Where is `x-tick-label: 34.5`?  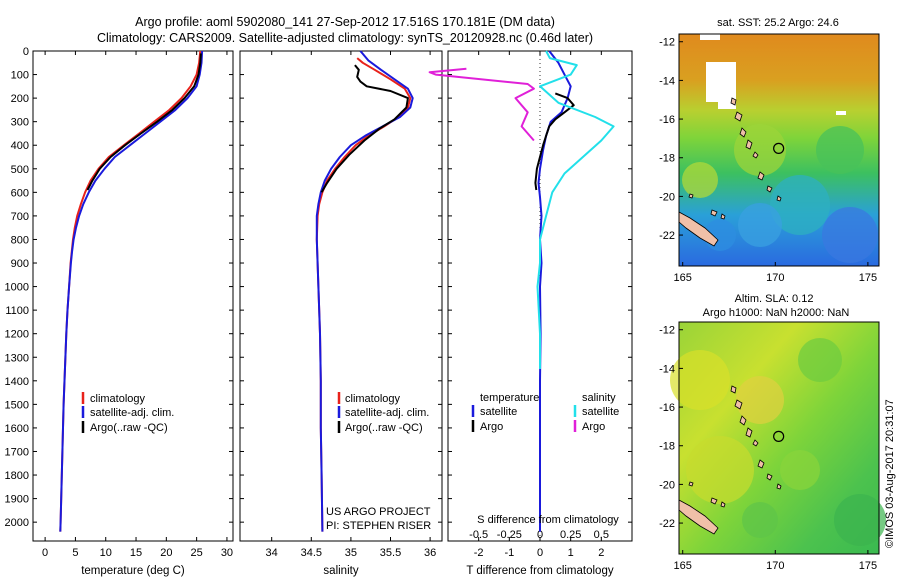
x-tick-label: 34.5 is located at coordinates (311, 553).